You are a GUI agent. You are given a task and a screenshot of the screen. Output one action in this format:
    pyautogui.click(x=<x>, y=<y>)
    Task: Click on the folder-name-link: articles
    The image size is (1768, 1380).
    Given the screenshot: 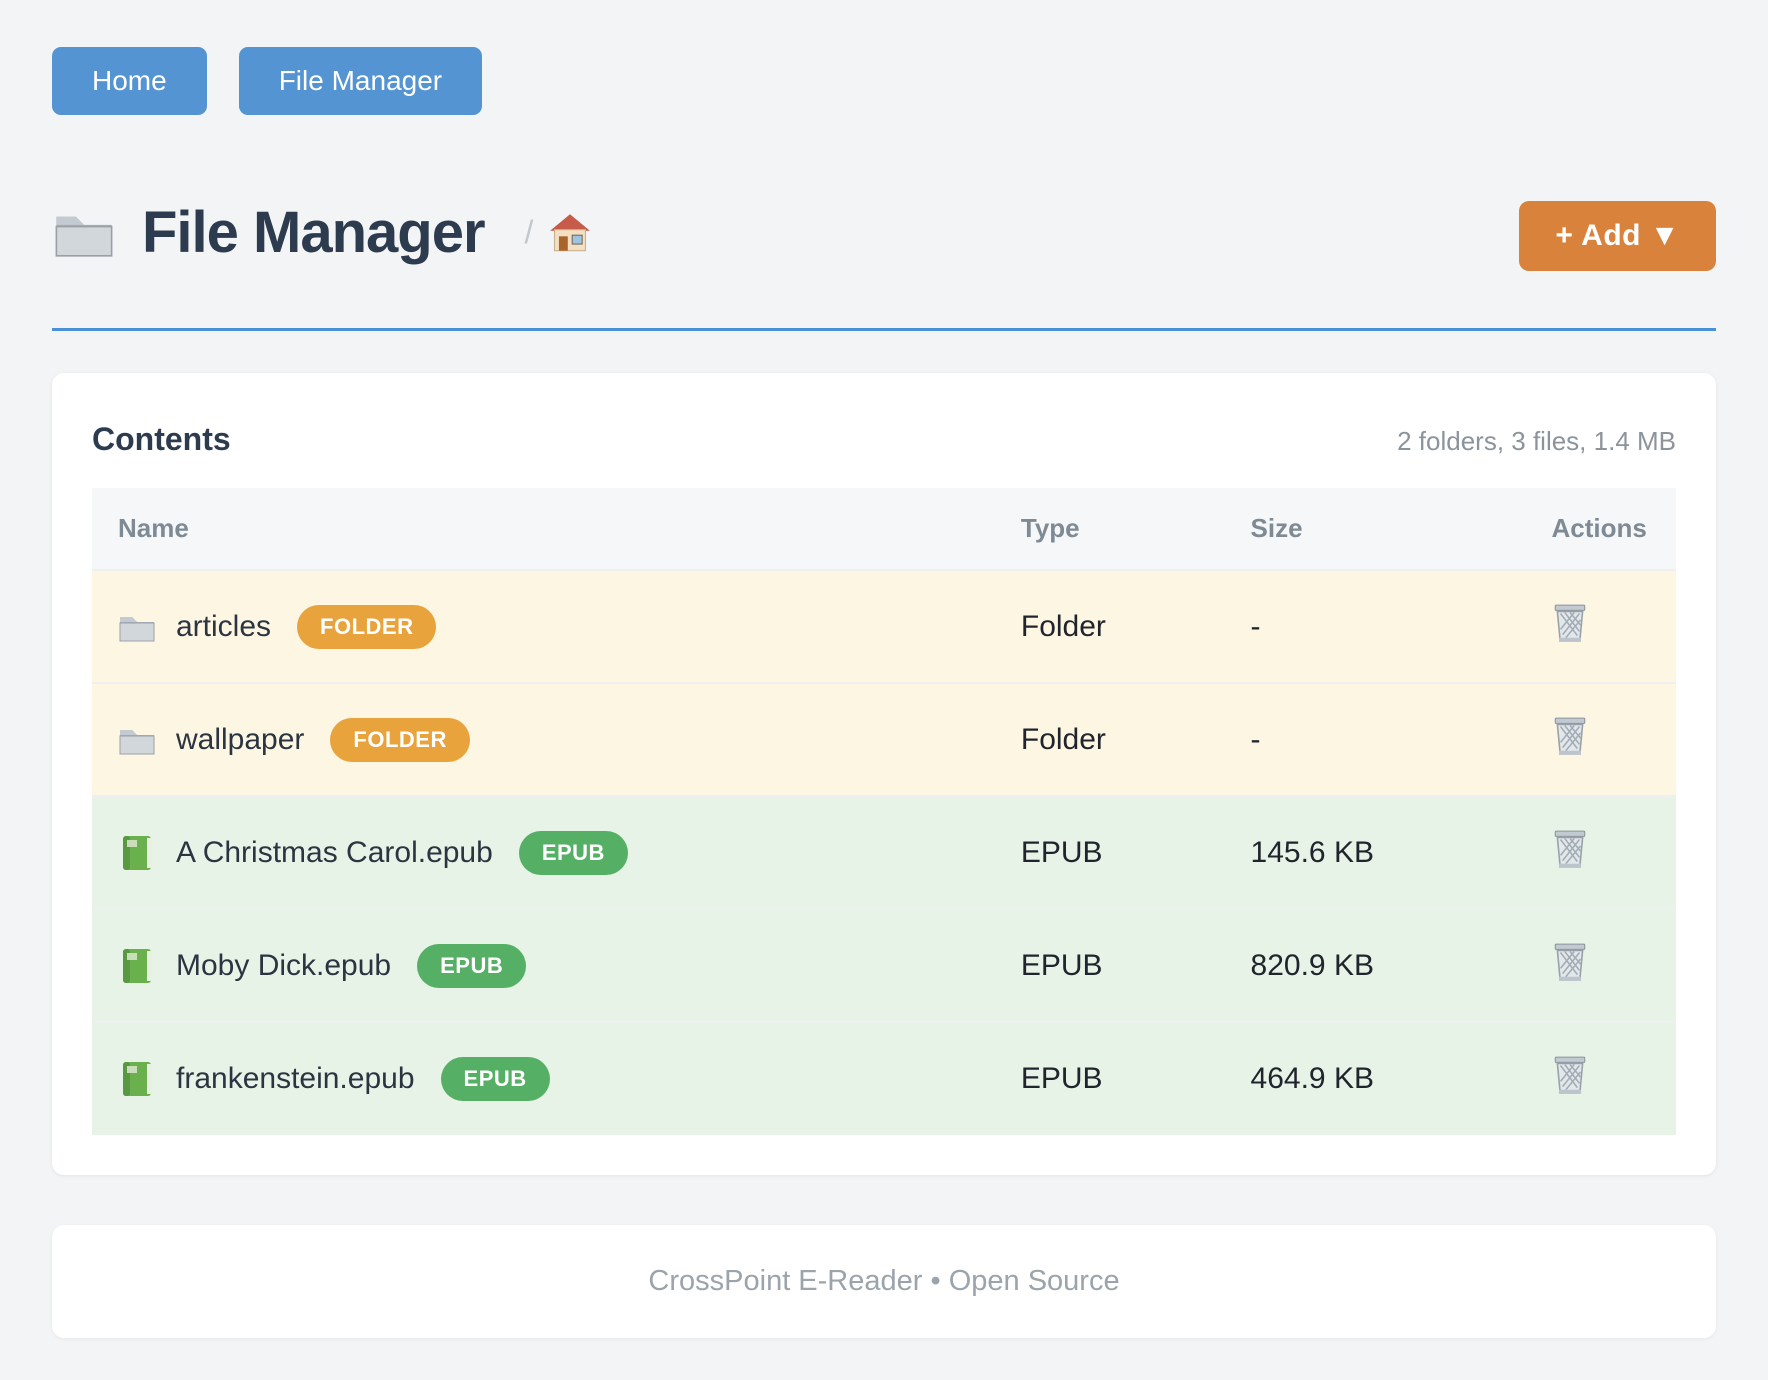 What is the action you would take?
    pyautogui.click(x=224, y=626)
    